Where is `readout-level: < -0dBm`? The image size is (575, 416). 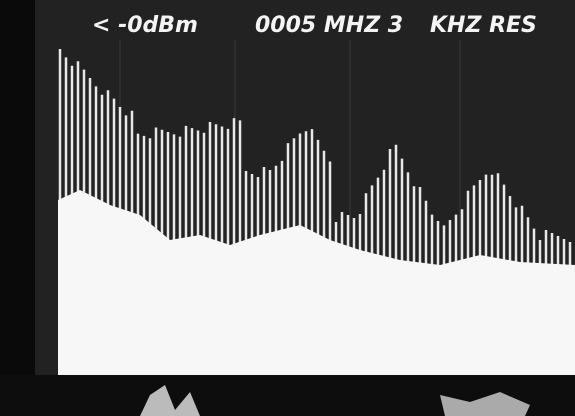 readout-level: < -0dBm is located at coordinates (145, 25).